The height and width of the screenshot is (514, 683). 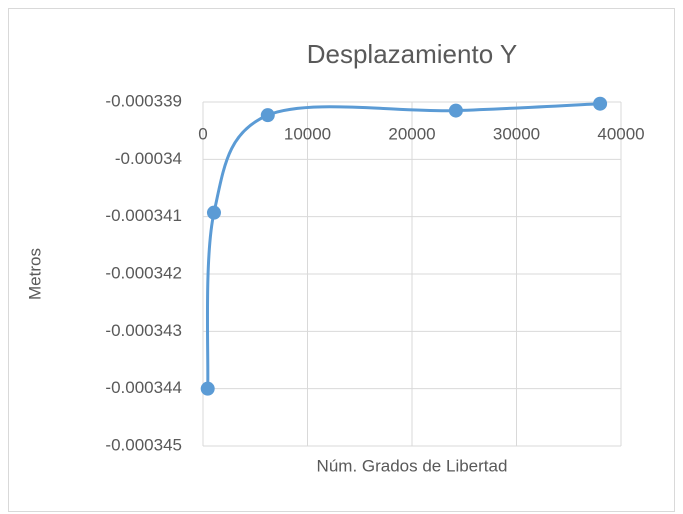 I want to click on y-tick-label: -0.000343, so click(x=143, y=330).